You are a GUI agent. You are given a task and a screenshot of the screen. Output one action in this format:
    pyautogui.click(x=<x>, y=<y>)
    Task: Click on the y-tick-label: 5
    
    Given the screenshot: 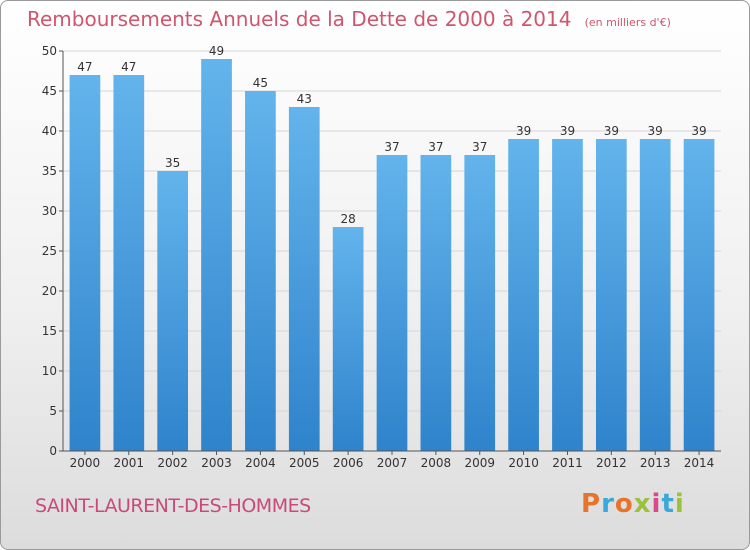 What is the action you would take?
    pyautogui.click(x=53, y=411)
    